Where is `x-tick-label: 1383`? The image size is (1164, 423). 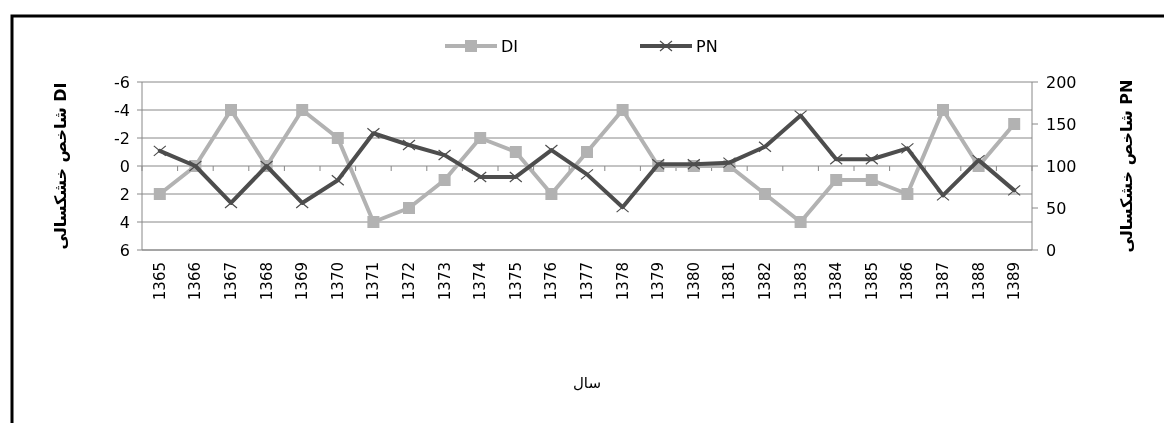 x-tick-label: 1383 is located at coordinates (800, 281).